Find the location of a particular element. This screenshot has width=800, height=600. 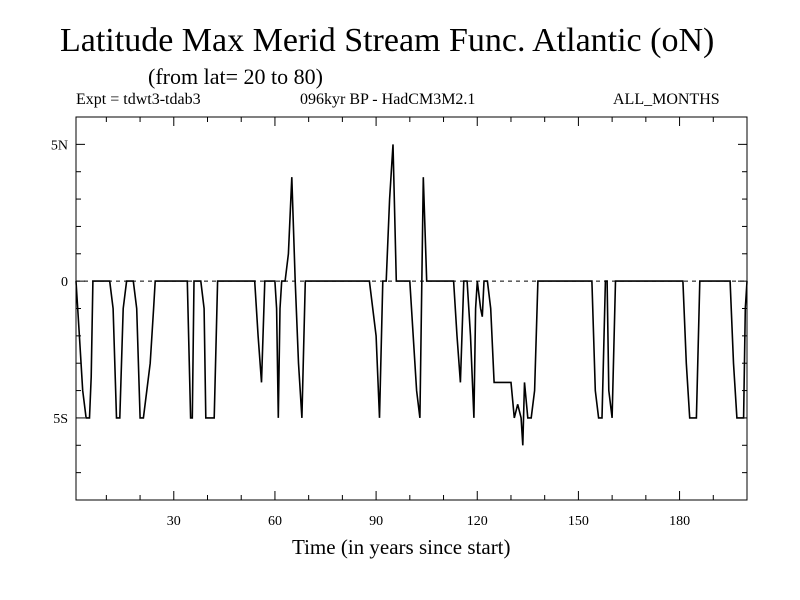

x-tick-label: 180 is located at coordinates (679, 521).